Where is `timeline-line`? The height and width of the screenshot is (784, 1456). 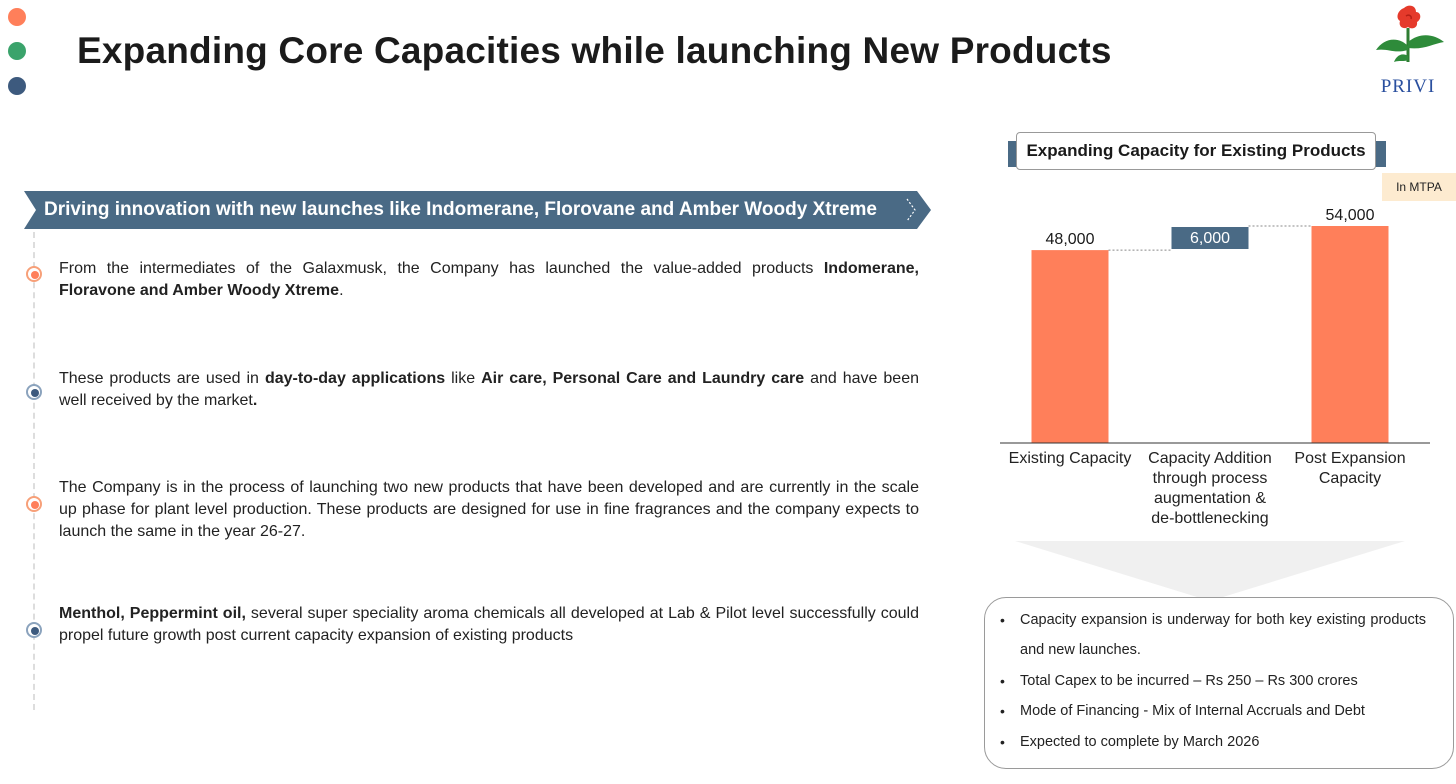 timeline-line is located at coordinates (34, 471).